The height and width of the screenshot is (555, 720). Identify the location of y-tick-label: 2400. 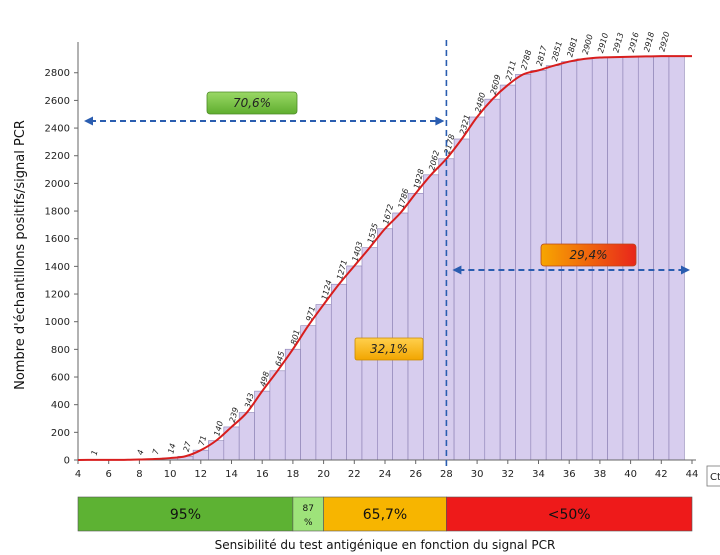
(57, 129).